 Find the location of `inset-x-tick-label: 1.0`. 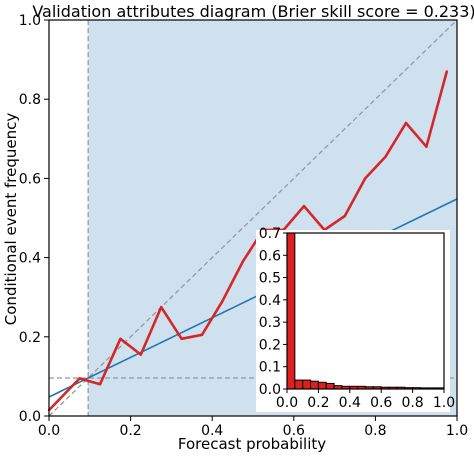

inset-x-tick-label: 1.0 is located at coordinates (444, 403).